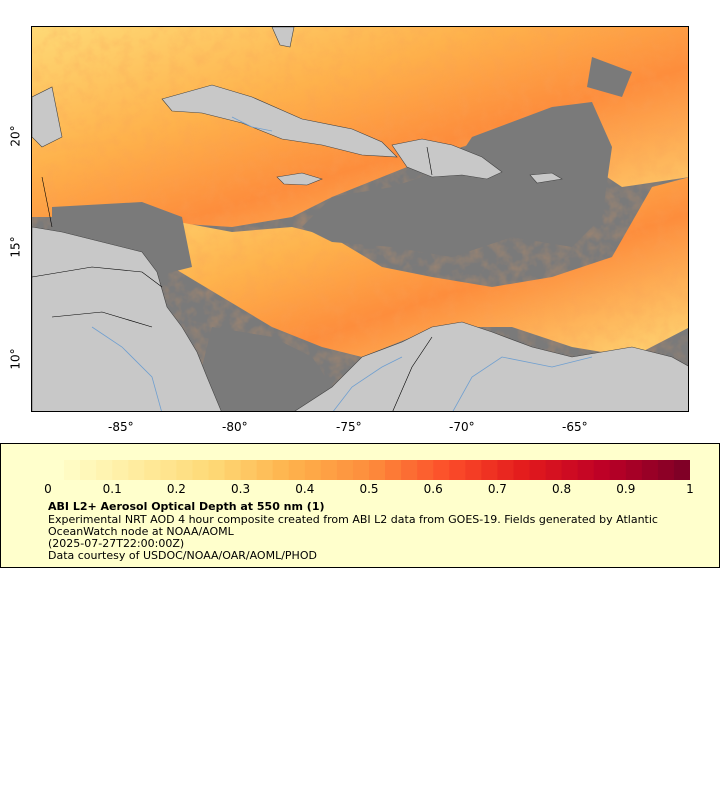 This screenshot has height=800, width=720. I want to click on colorbar-tick-label: 0.4, so click(305, 489).